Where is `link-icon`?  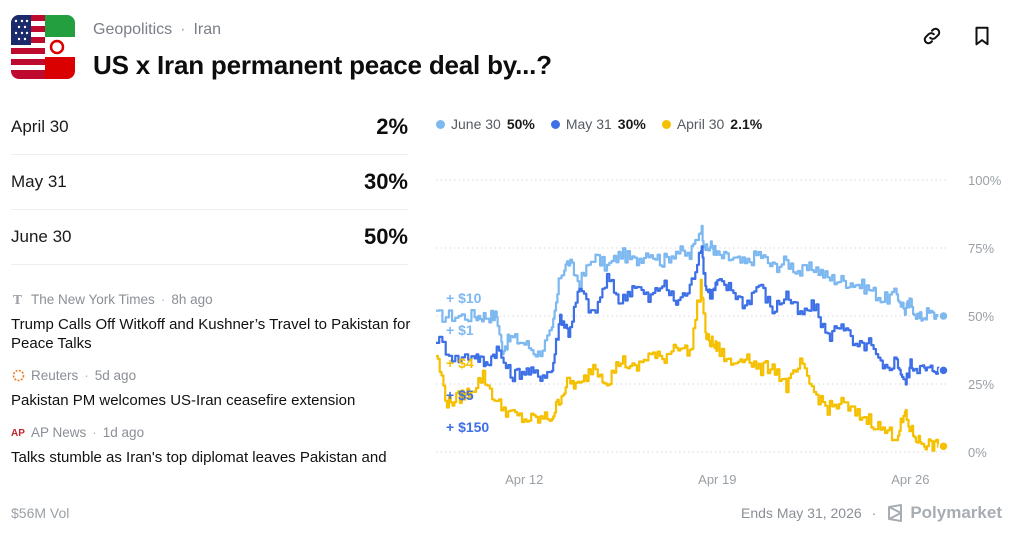
link-icon is located at coordinates (932, 36).